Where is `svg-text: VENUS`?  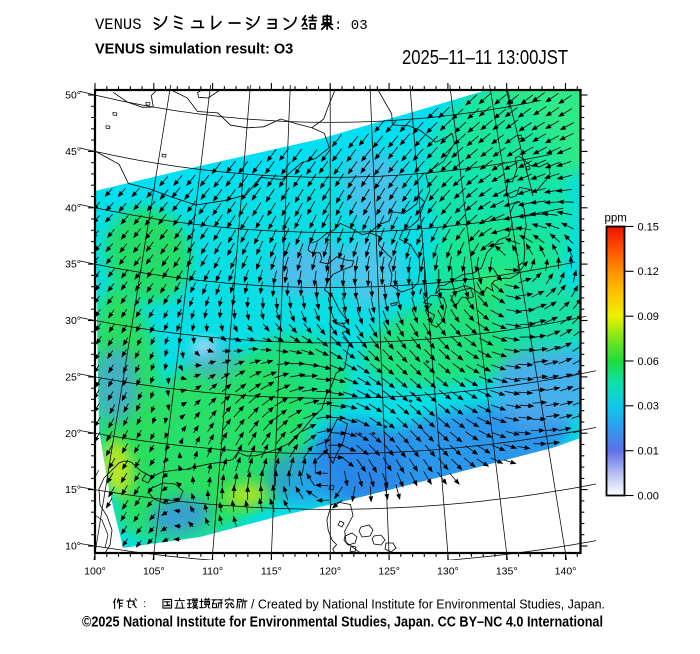
svg-text: VENUS is located at coordinates (118, 25).